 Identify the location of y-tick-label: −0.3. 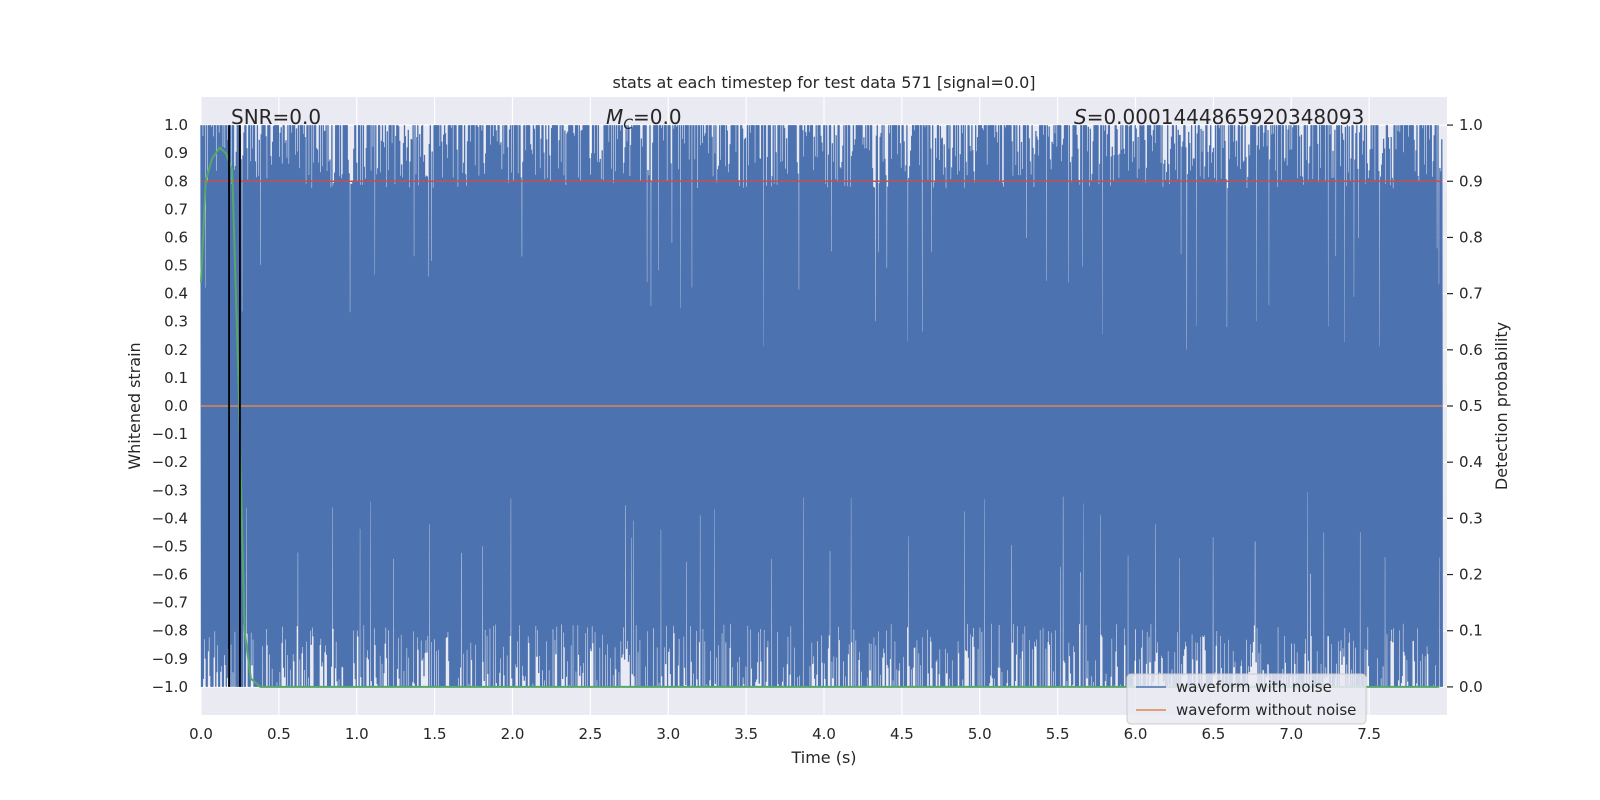
(170, 490).